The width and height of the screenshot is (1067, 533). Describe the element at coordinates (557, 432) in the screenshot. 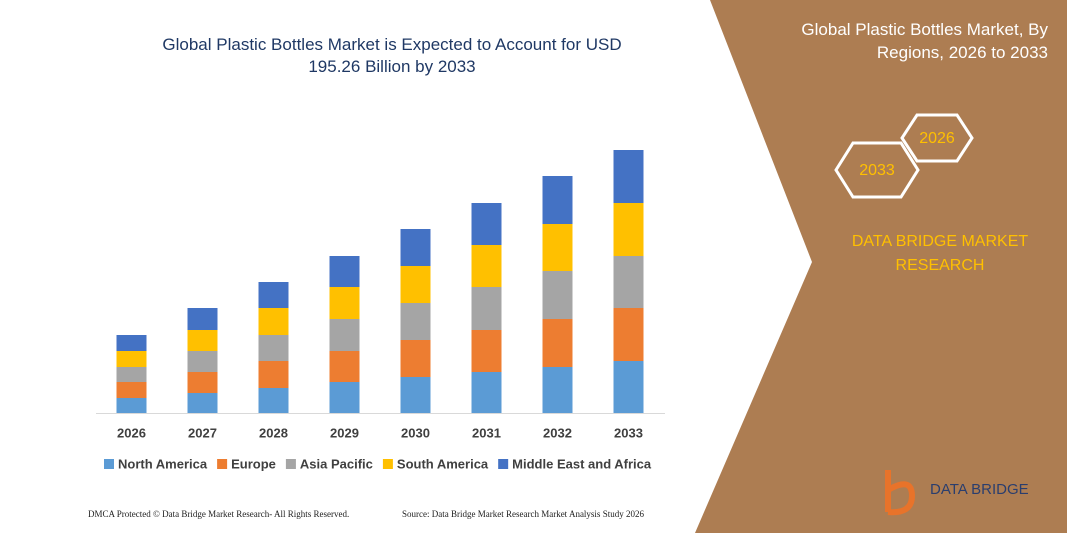

I see `x-tick-label: 2032` at that location.